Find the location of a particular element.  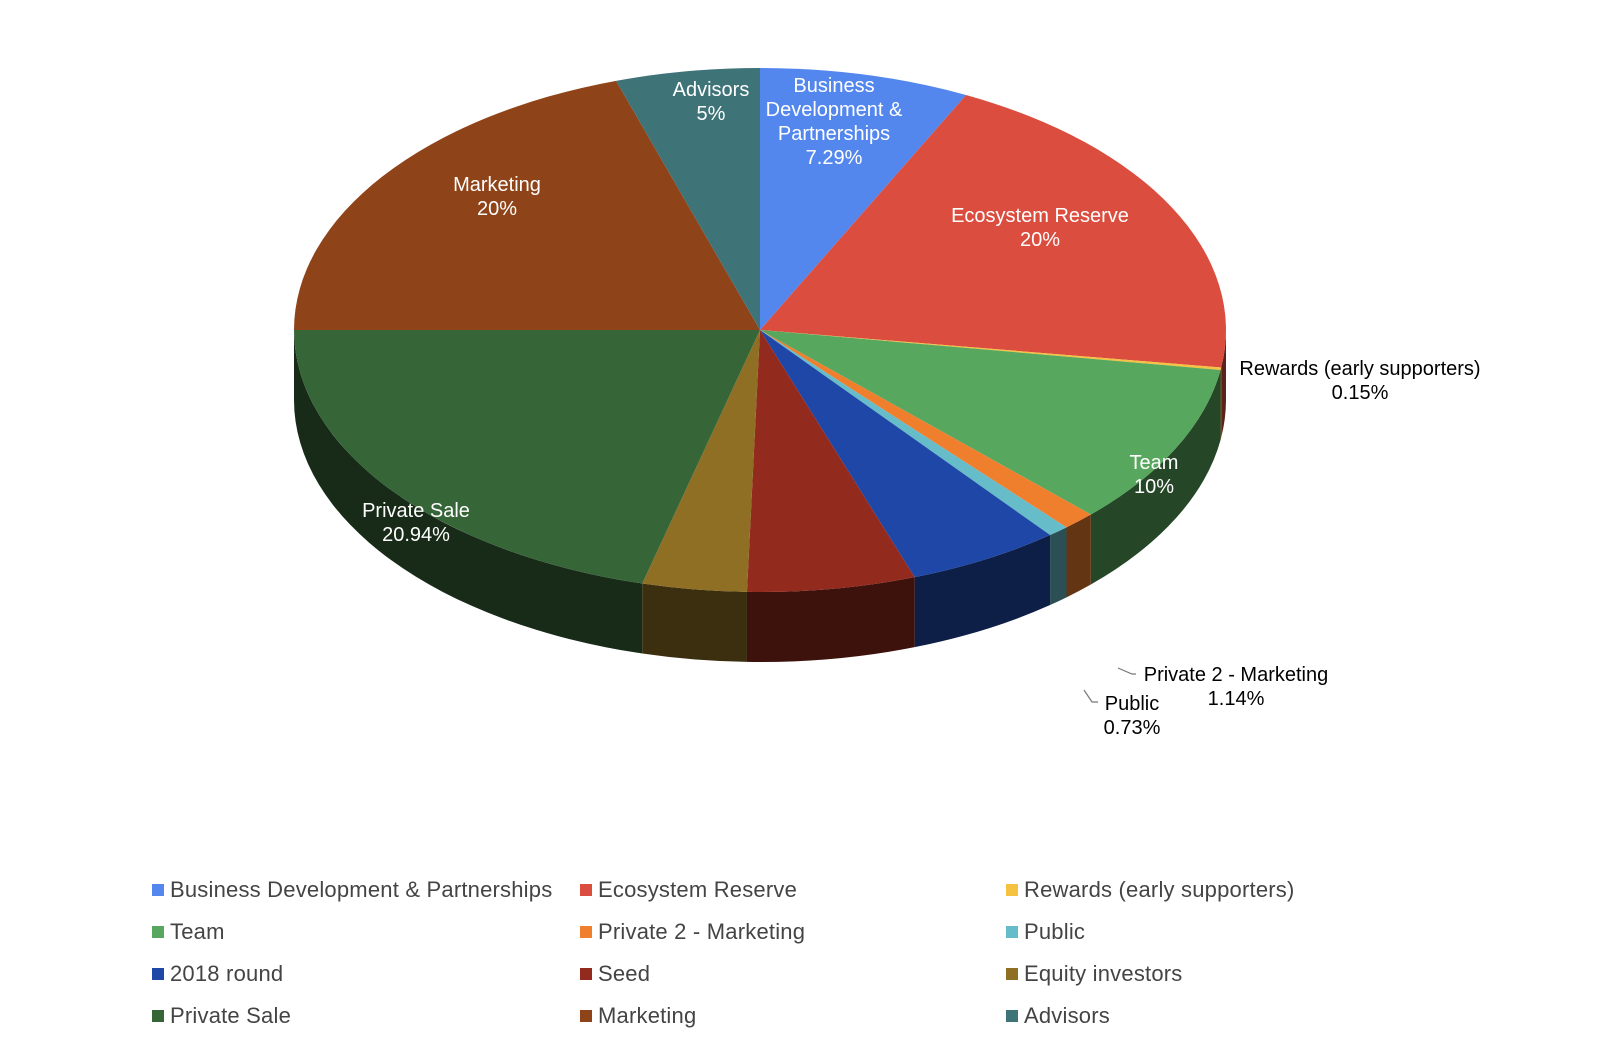

legend-label: Private Sale is located at coordinates (231, 1015).